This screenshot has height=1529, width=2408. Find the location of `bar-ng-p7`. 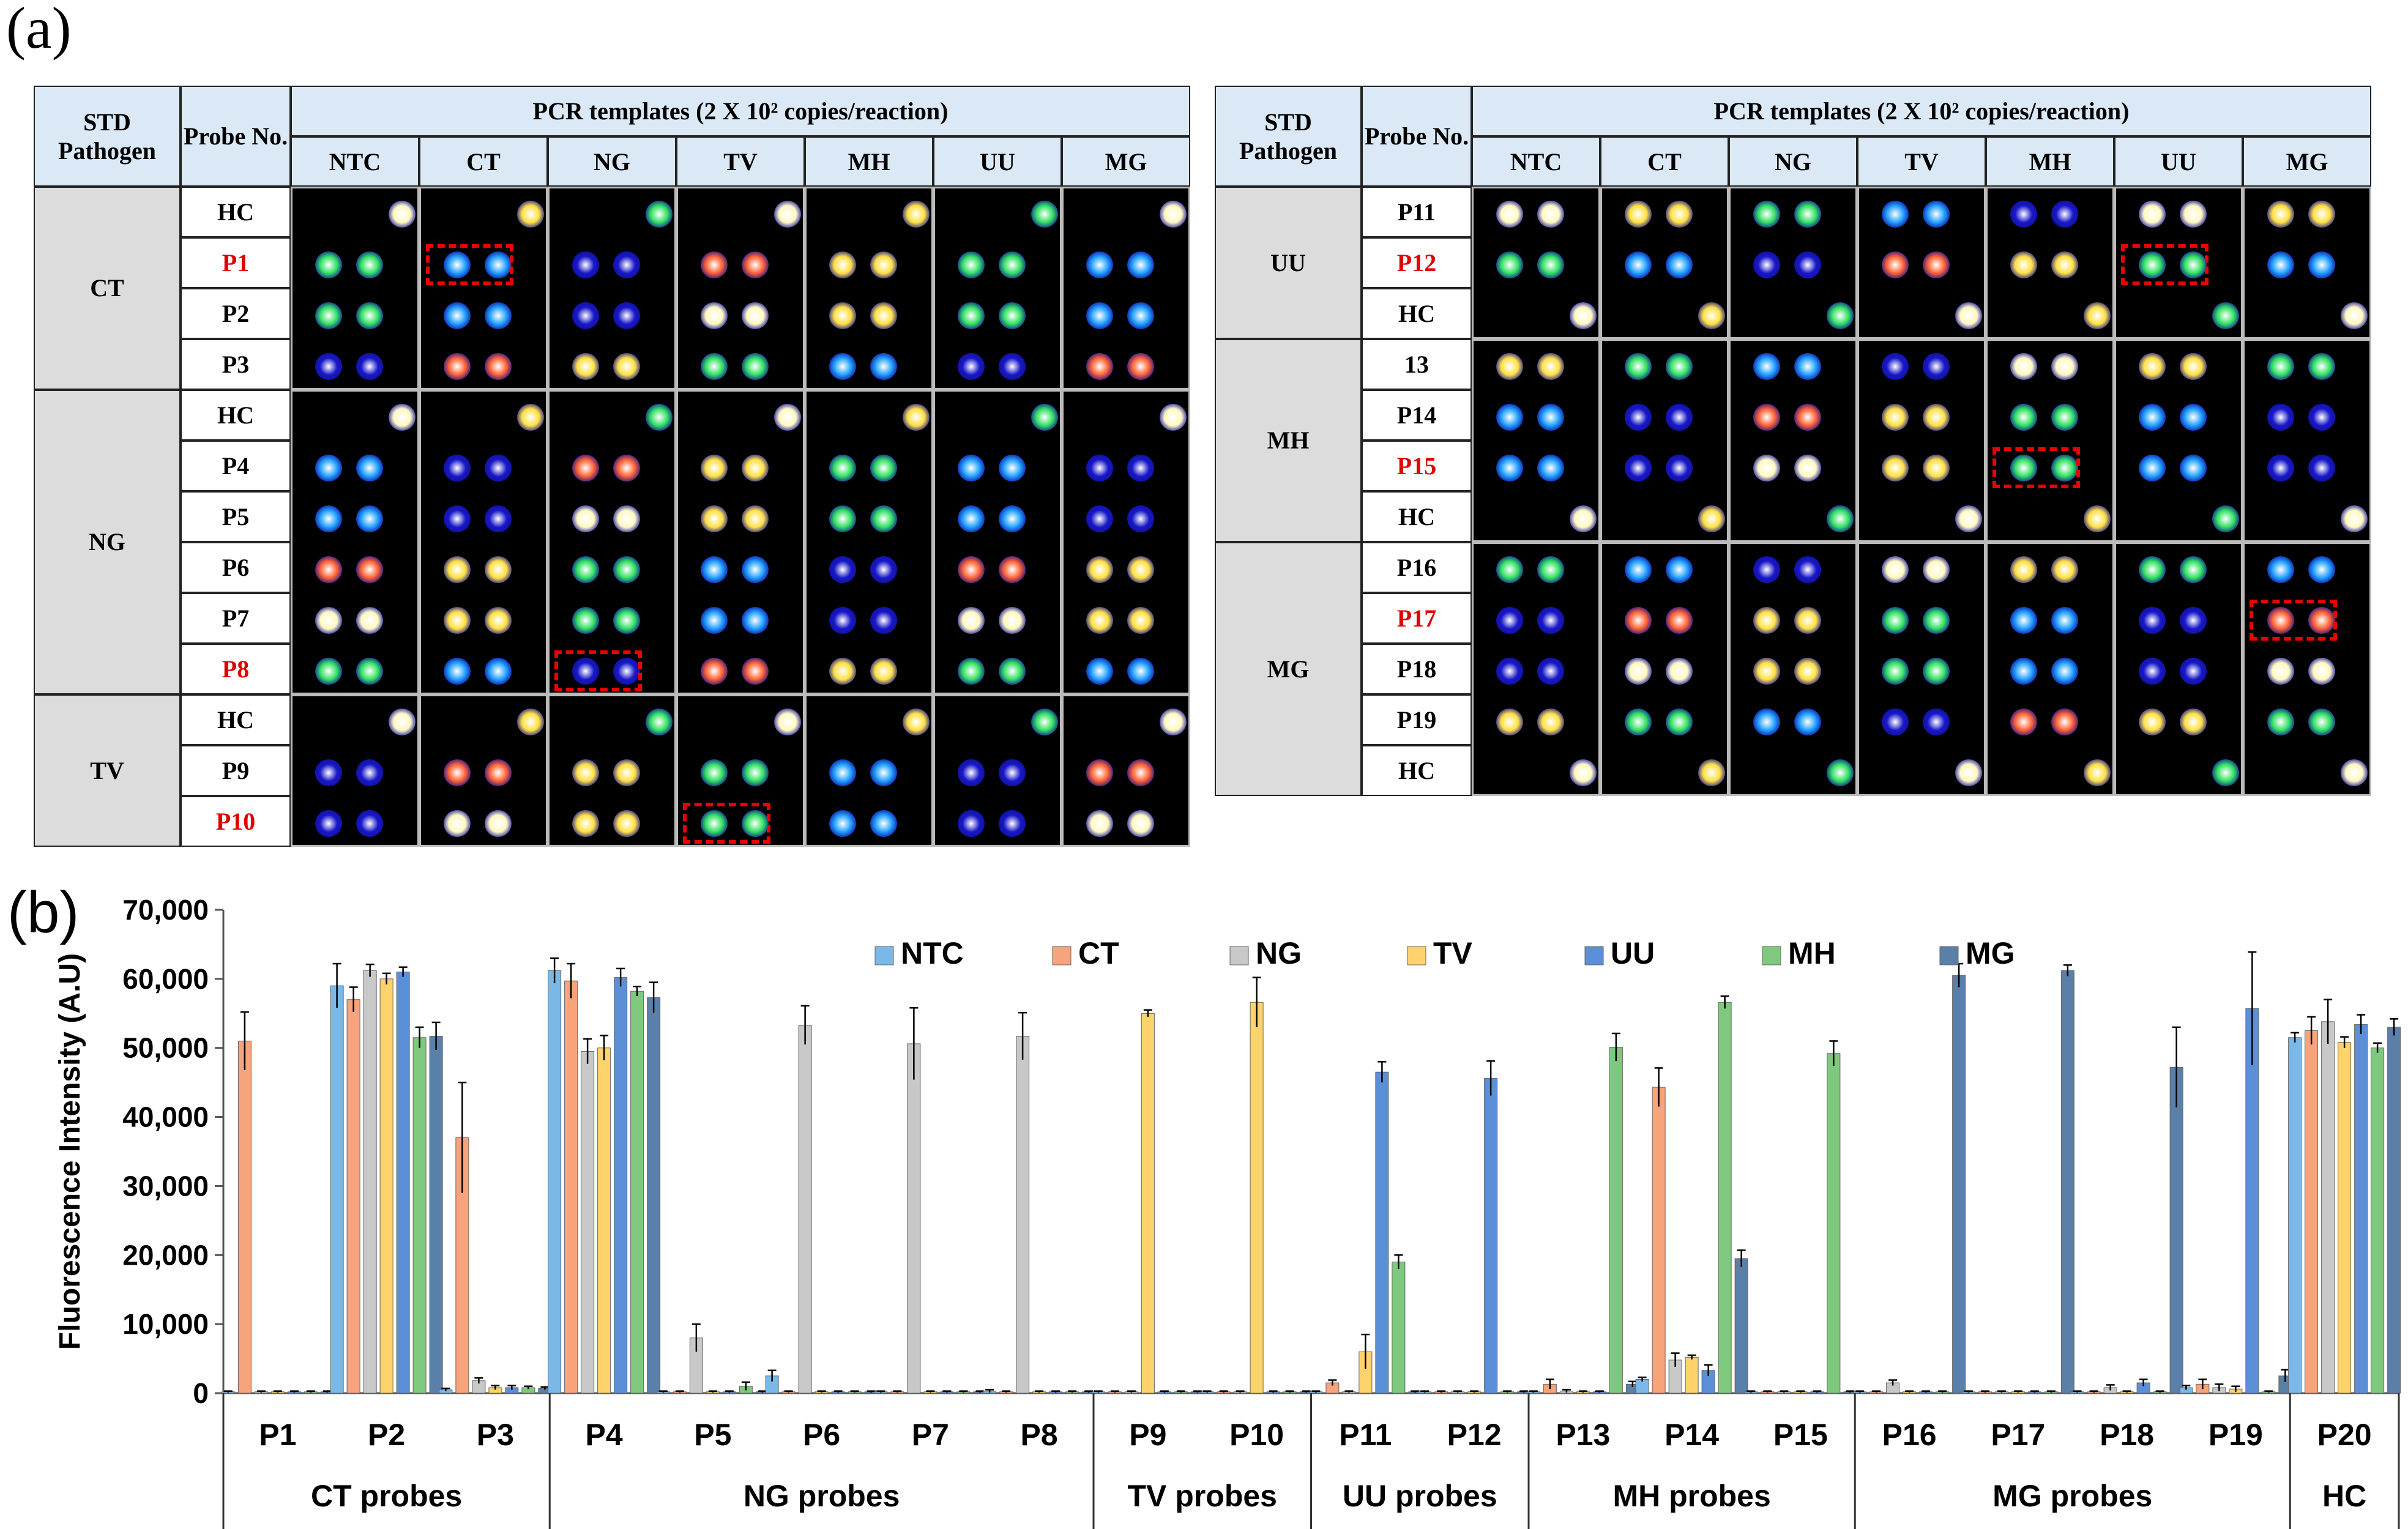

bar-ng-p7 is located at coordinates (914, 1218).